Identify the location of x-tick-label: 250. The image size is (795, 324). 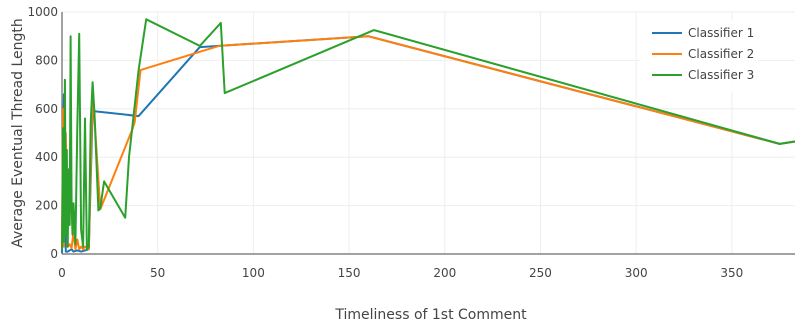
(540, 273).